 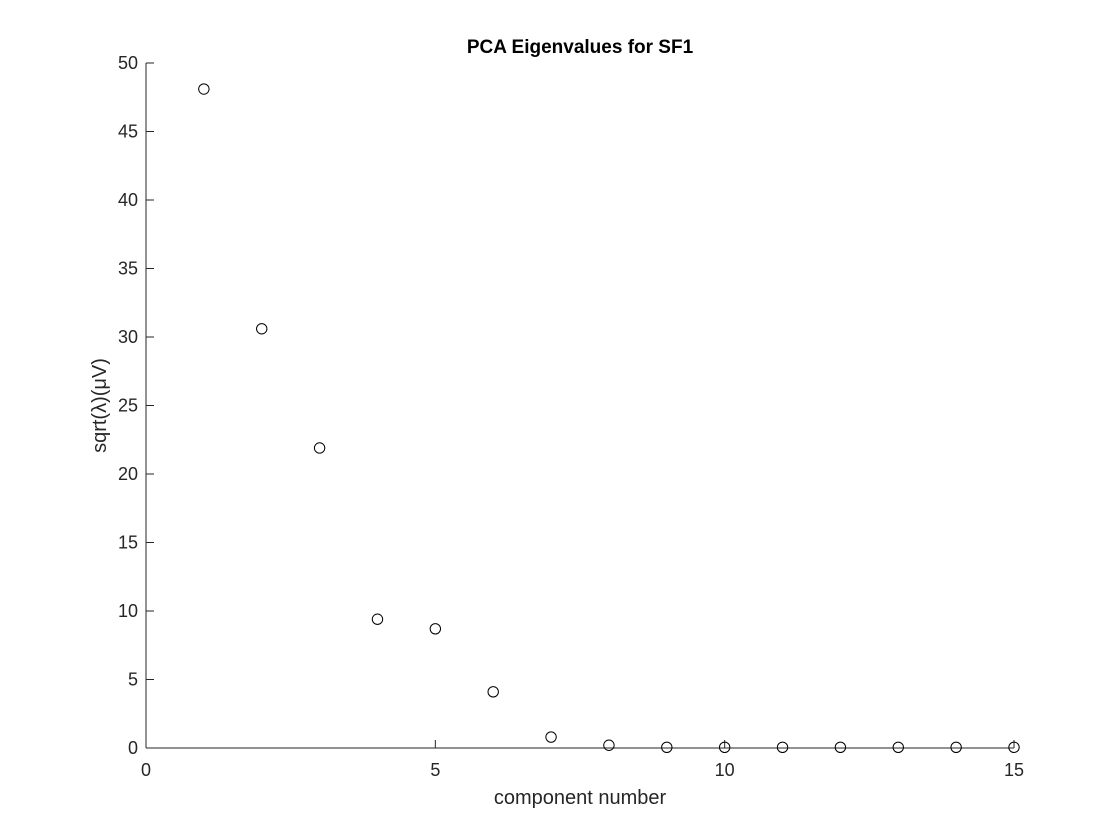 What do you see at coordinates (580, 47) in the screenshot?
I see `chart-title: PCA Eigenvalues for SF1` at bounding box center [580, 47].